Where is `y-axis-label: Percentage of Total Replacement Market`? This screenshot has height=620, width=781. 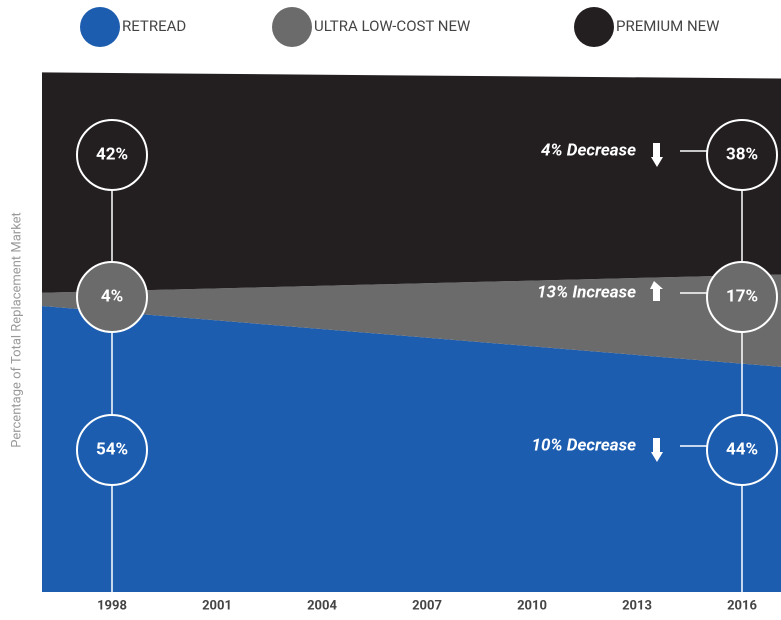
y-axis-label: Percentage of Total Replacement Market is located at coordinates (16, 330).